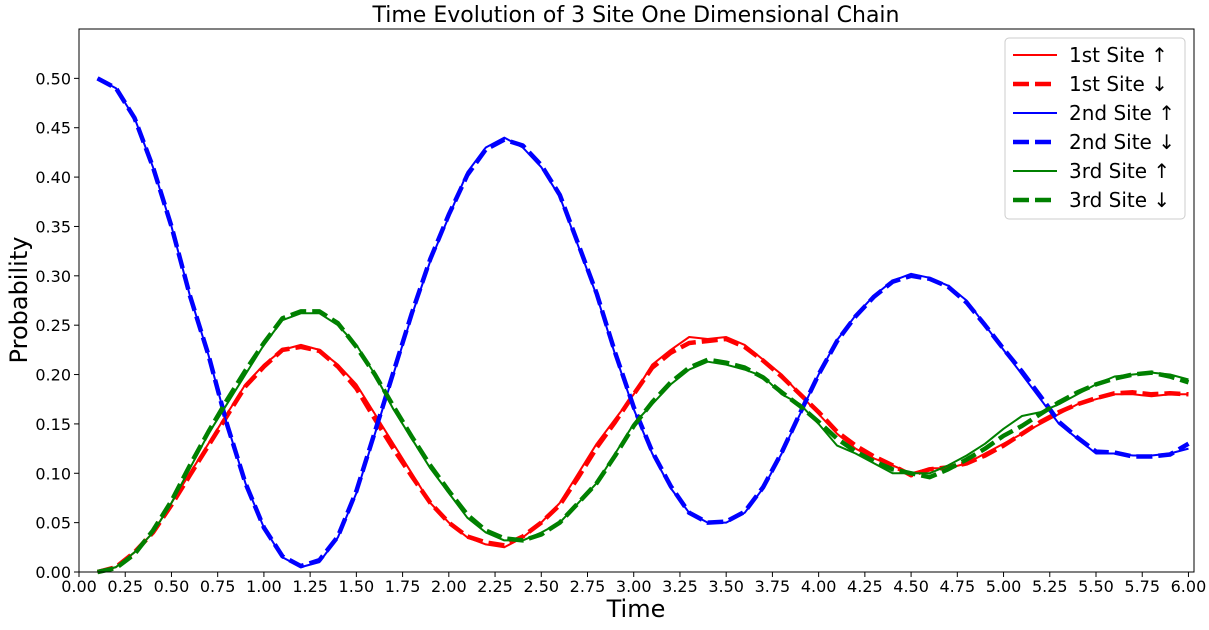 The width and height of the screenshot is (1209, 630). Describe the element at coordinates (1142, 586) in the screenshot. I see `x-tick-label: 5.75` at that location.